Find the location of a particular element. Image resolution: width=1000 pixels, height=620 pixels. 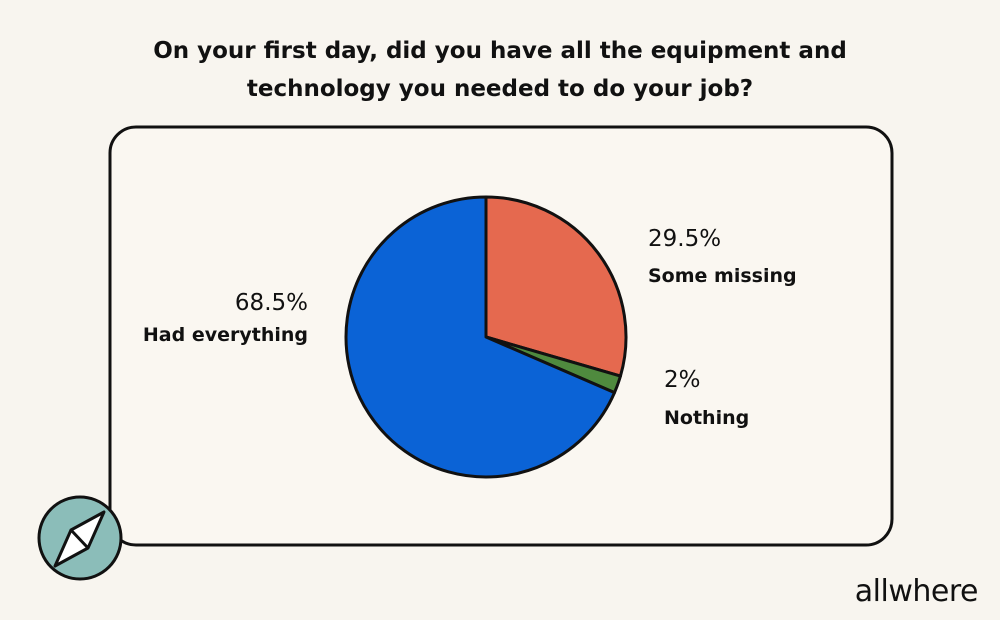

pie is located at coordinates (486, 337).